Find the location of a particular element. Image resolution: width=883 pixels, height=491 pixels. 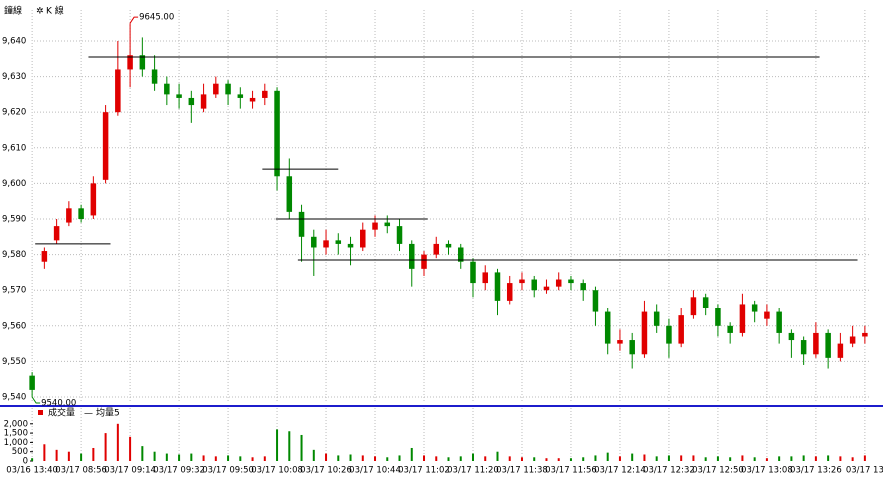

x-tick-label: 03/17 10:44 is located at coordinates (375, 471).